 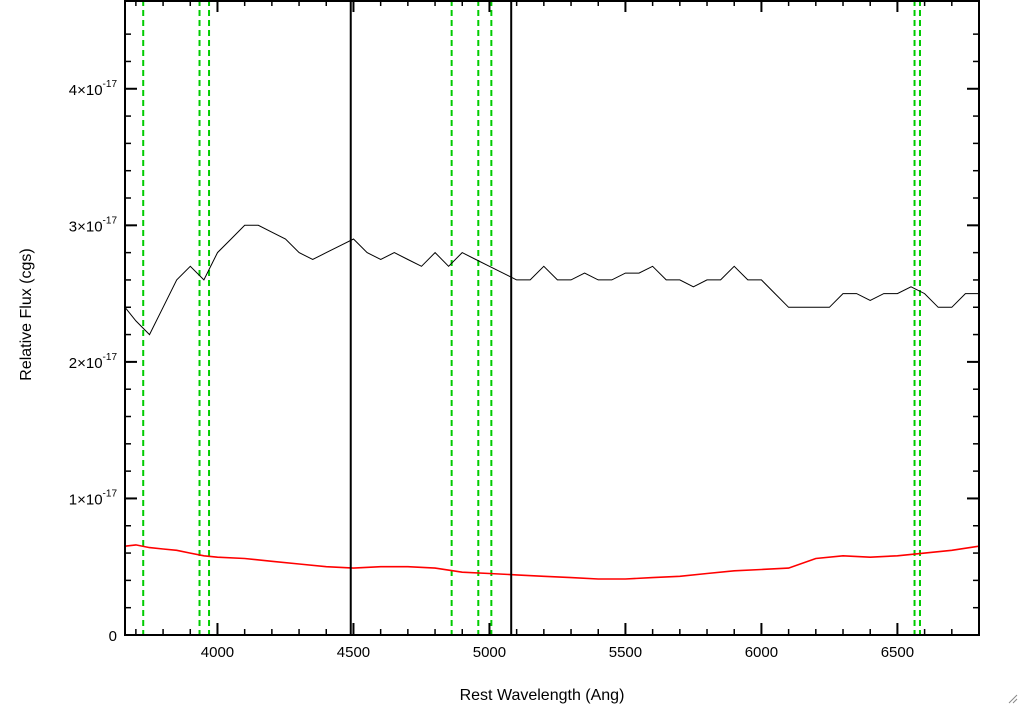 What do you see at coordinates (93, 89) in the screenshot?
I see `y-tick-label: 4×10⁻¹⁷` at bounding box center [93, 89].